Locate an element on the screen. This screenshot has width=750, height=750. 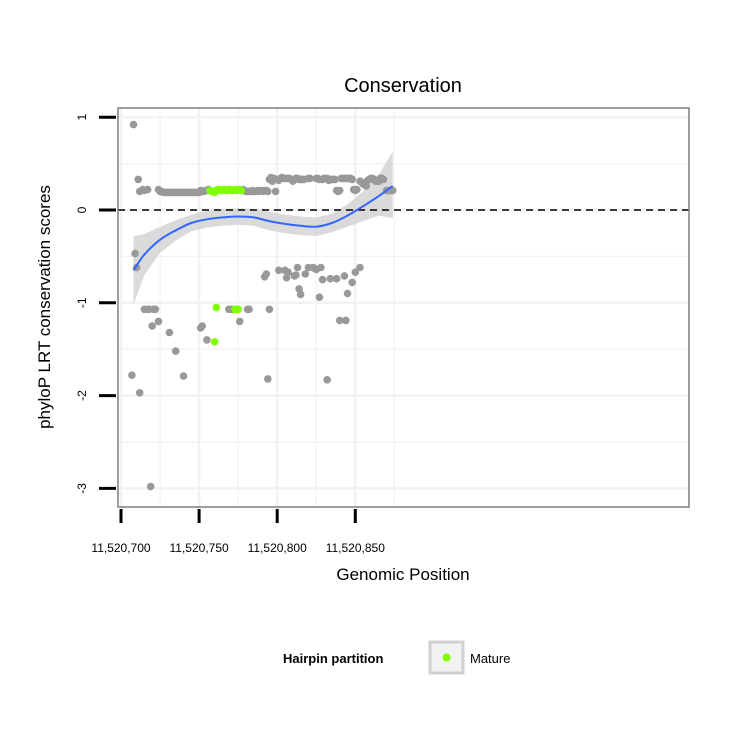
y-tick-label: -1 is located at coordinates (82, 302).